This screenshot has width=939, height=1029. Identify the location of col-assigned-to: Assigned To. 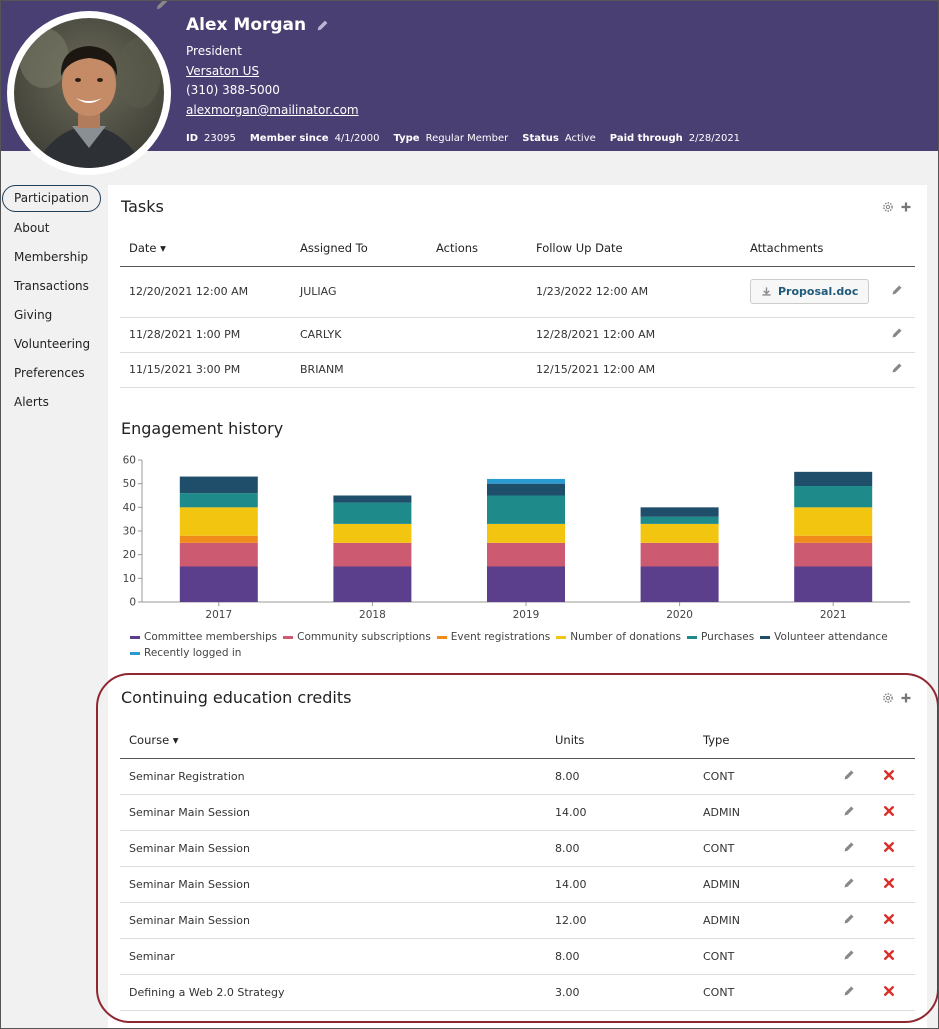
(334, 247).